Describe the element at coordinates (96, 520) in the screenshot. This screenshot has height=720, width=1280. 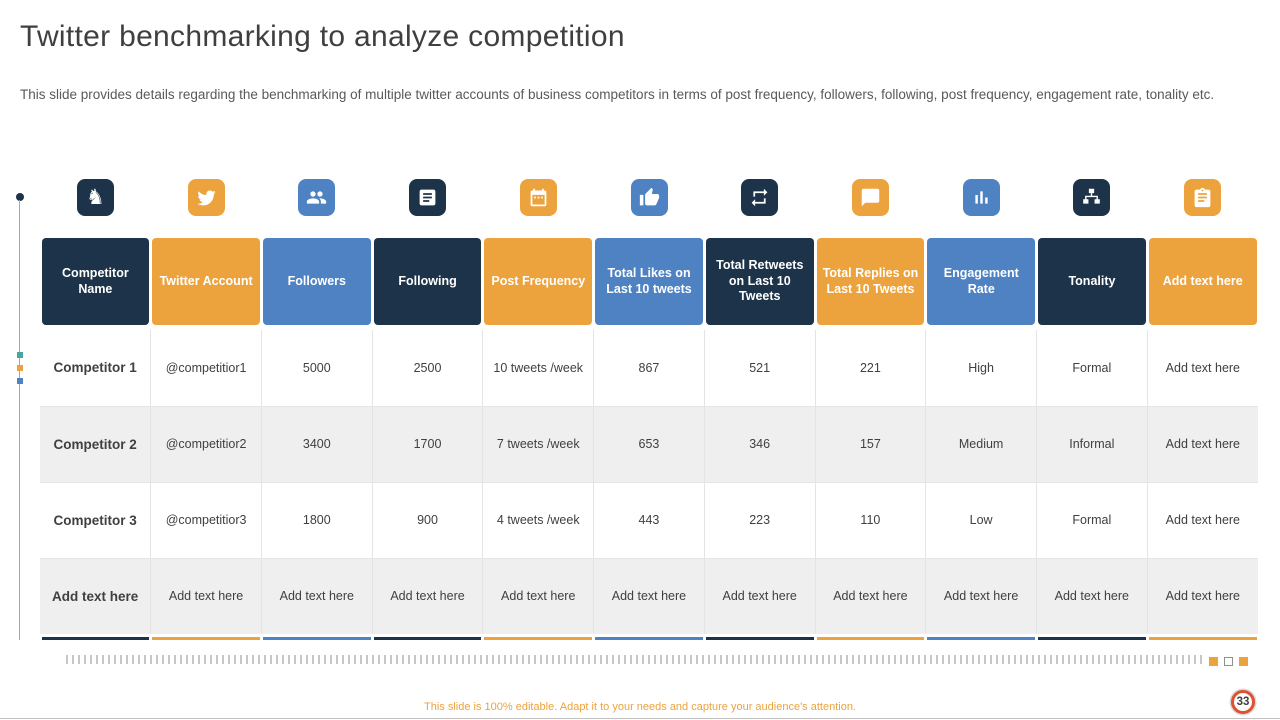
I see `row-label-cell: Competitor 3` at that location.